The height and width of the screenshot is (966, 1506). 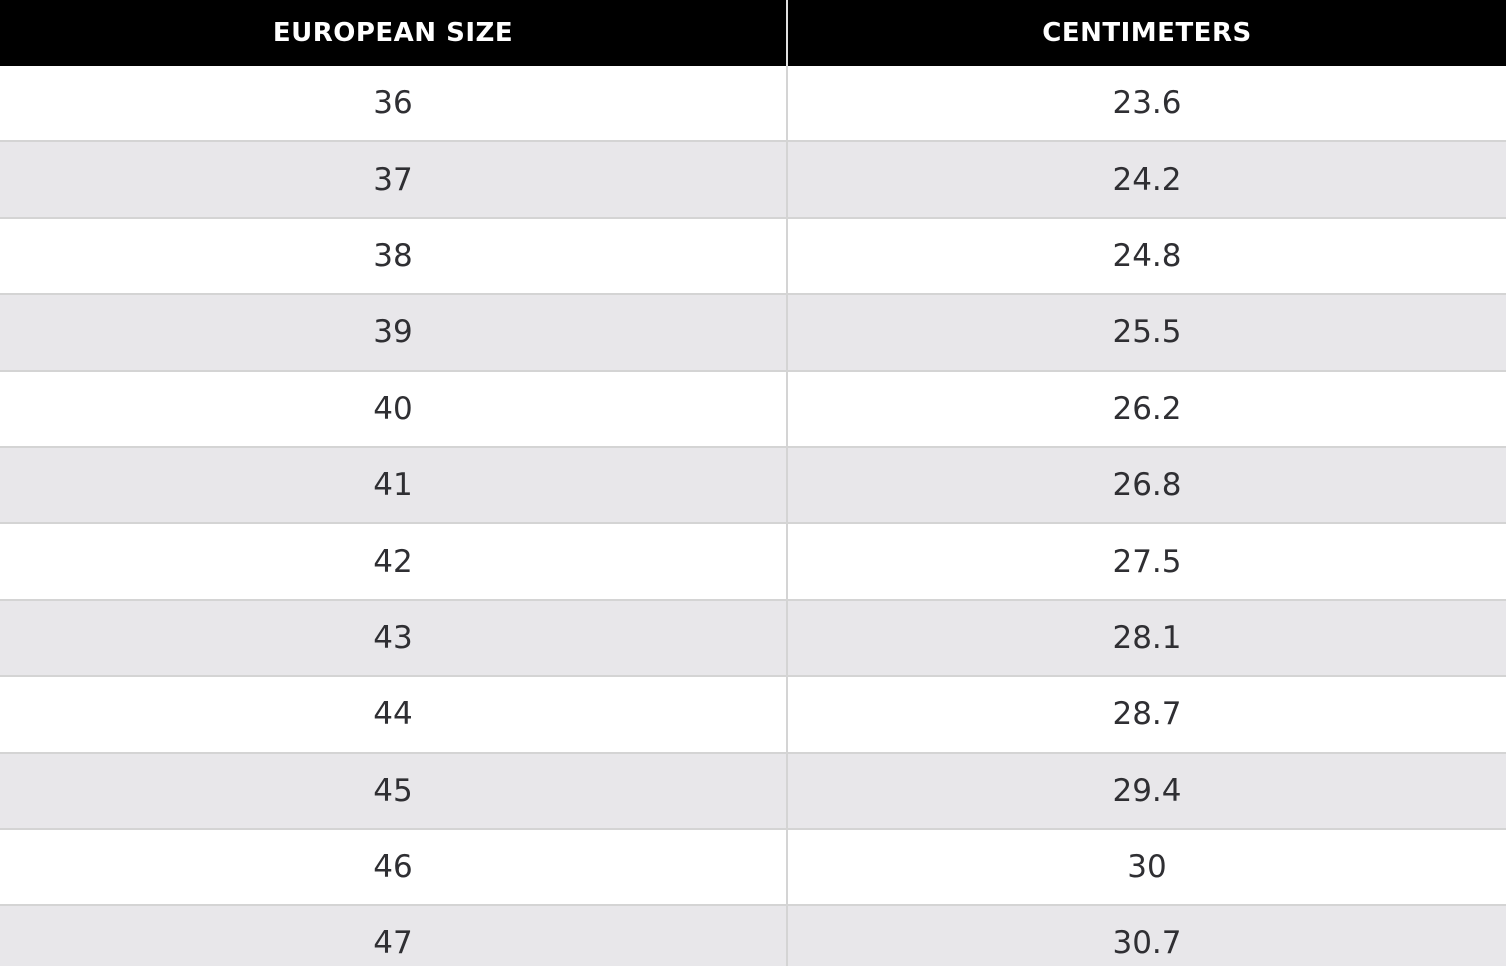 I want to click on table-row: 43 28.1, so click(x=753, y=639).